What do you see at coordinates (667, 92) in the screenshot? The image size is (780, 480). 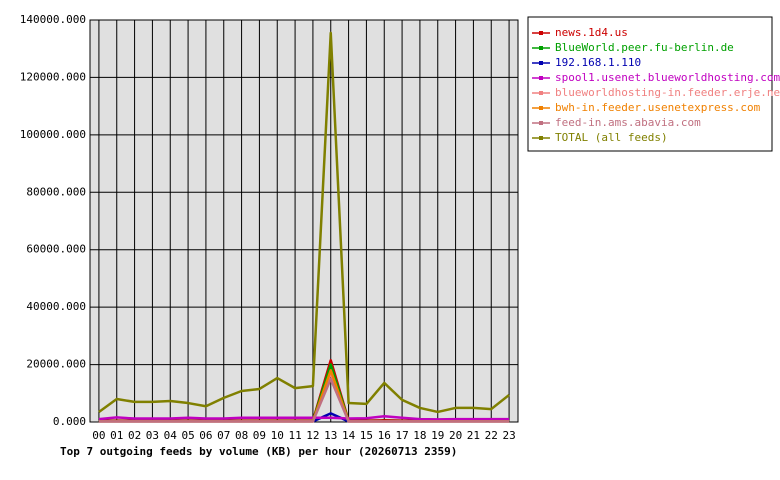 I see `legend-label: blueworldhosting-in.feeder.erje.net` at bounding box center [667, 92].